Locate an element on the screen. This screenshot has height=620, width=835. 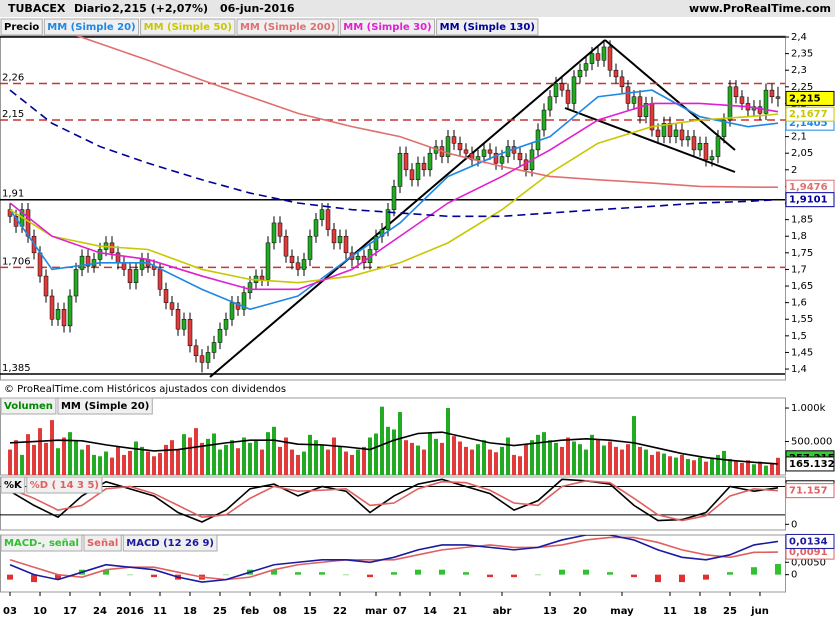
legend-label: MM (Simple 200) is located at coordinates (287, 27).